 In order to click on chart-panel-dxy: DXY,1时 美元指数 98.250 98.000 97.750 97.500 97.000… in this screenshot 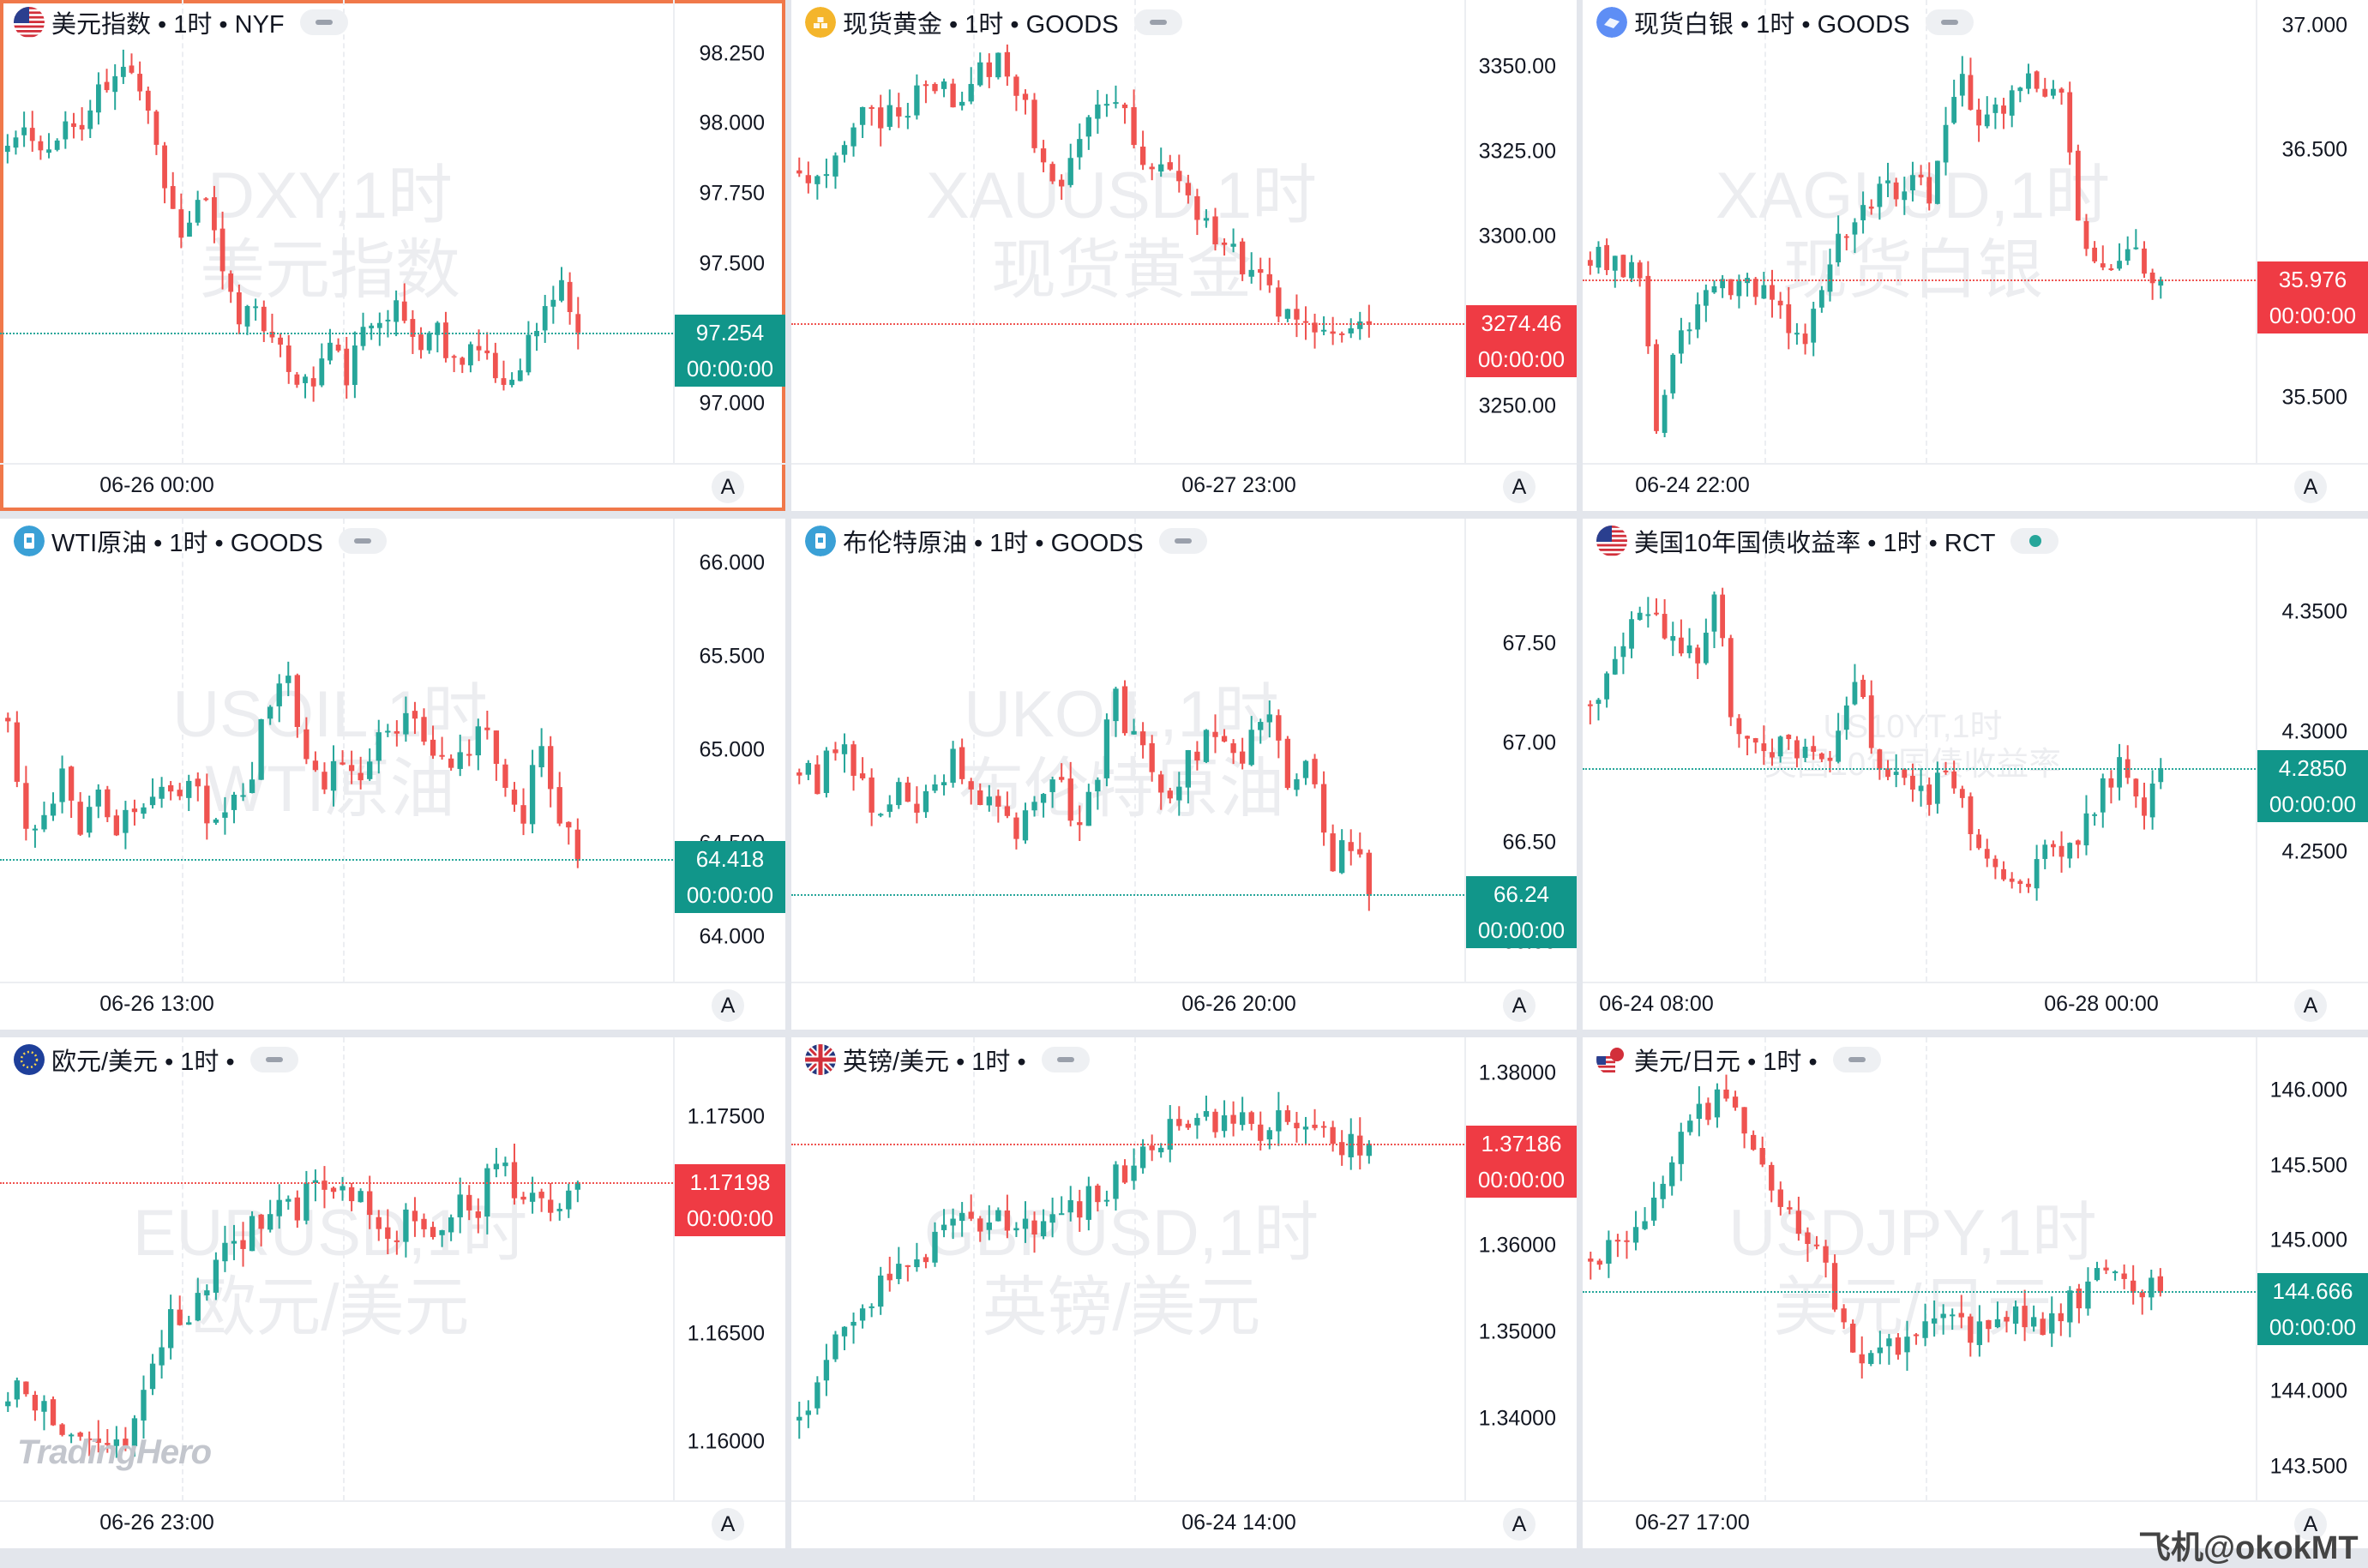, I will do `click(392, 255)`.